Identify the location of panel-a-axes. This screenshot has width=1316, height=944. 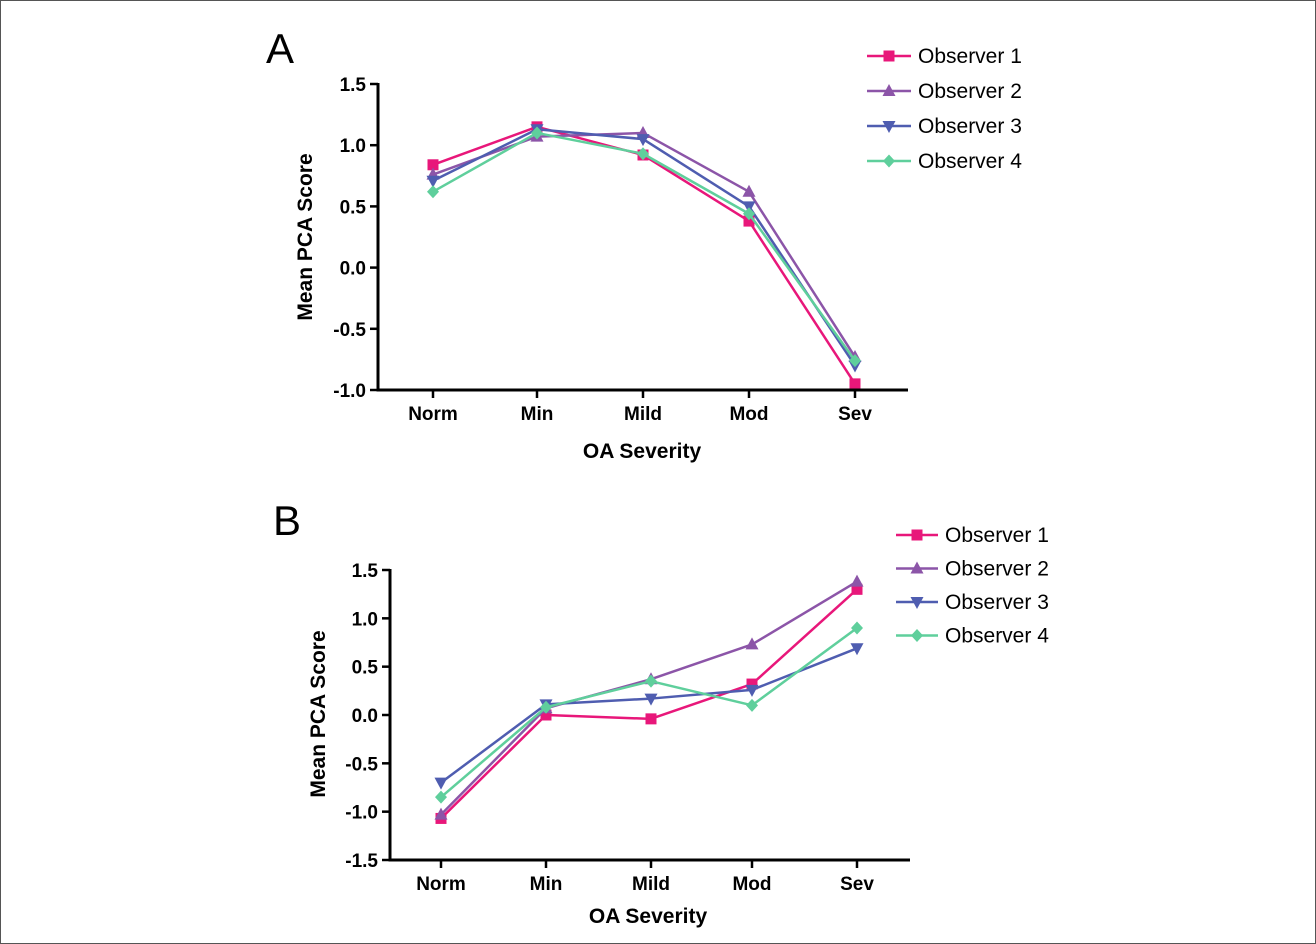
(642, 237).